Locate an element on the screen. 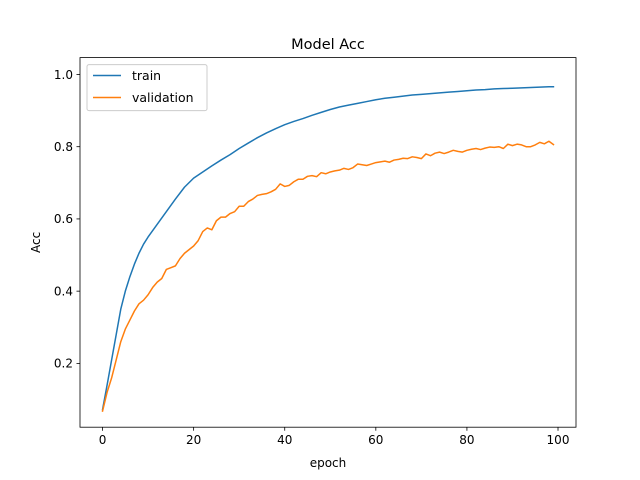  x-tick-label: 100 is located at coordinates (558, 440).